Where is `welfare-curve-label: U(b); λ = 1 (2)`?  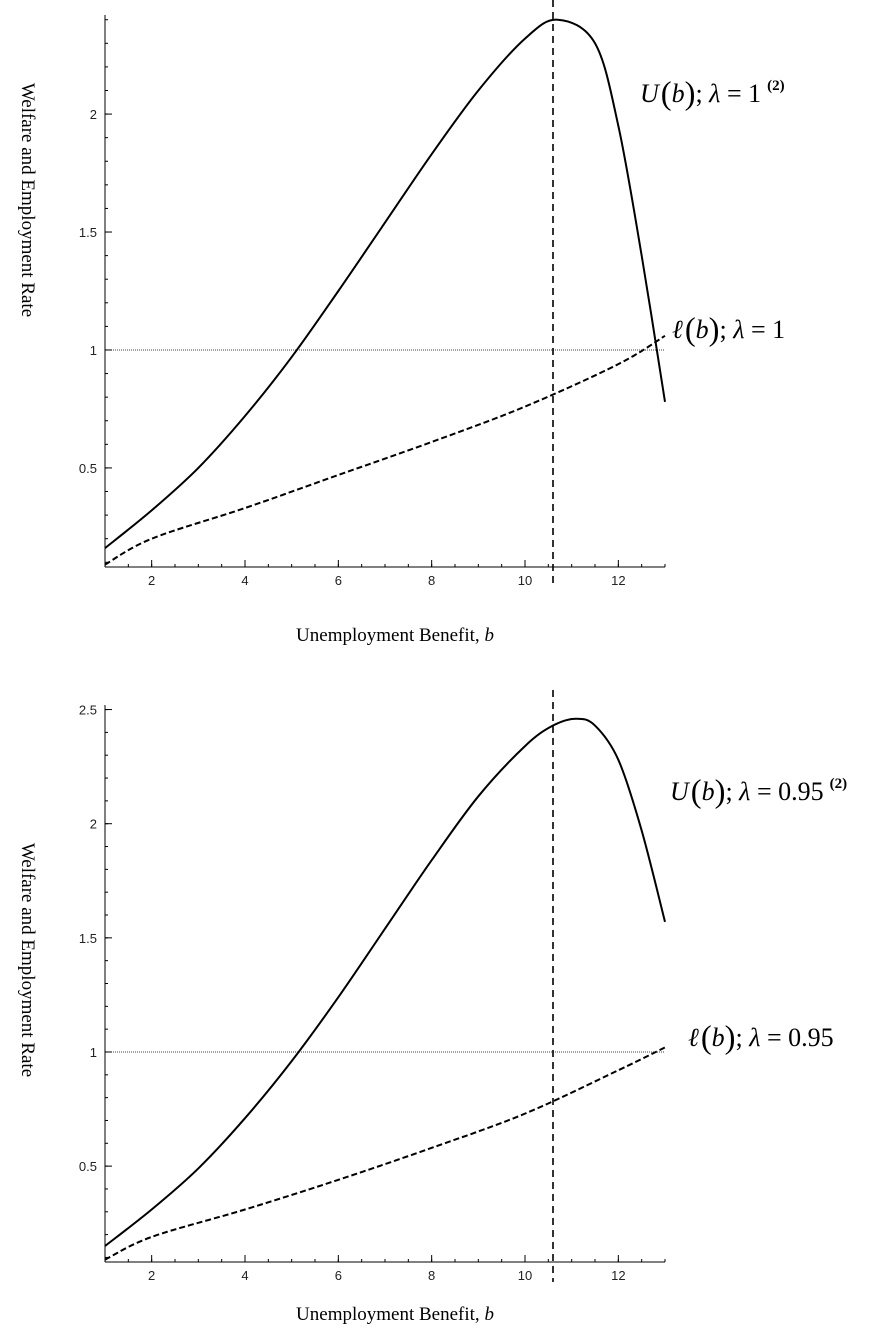
welfare-curve-label: U(b); λ = 1 (2) is located at coordinates (712, 94).